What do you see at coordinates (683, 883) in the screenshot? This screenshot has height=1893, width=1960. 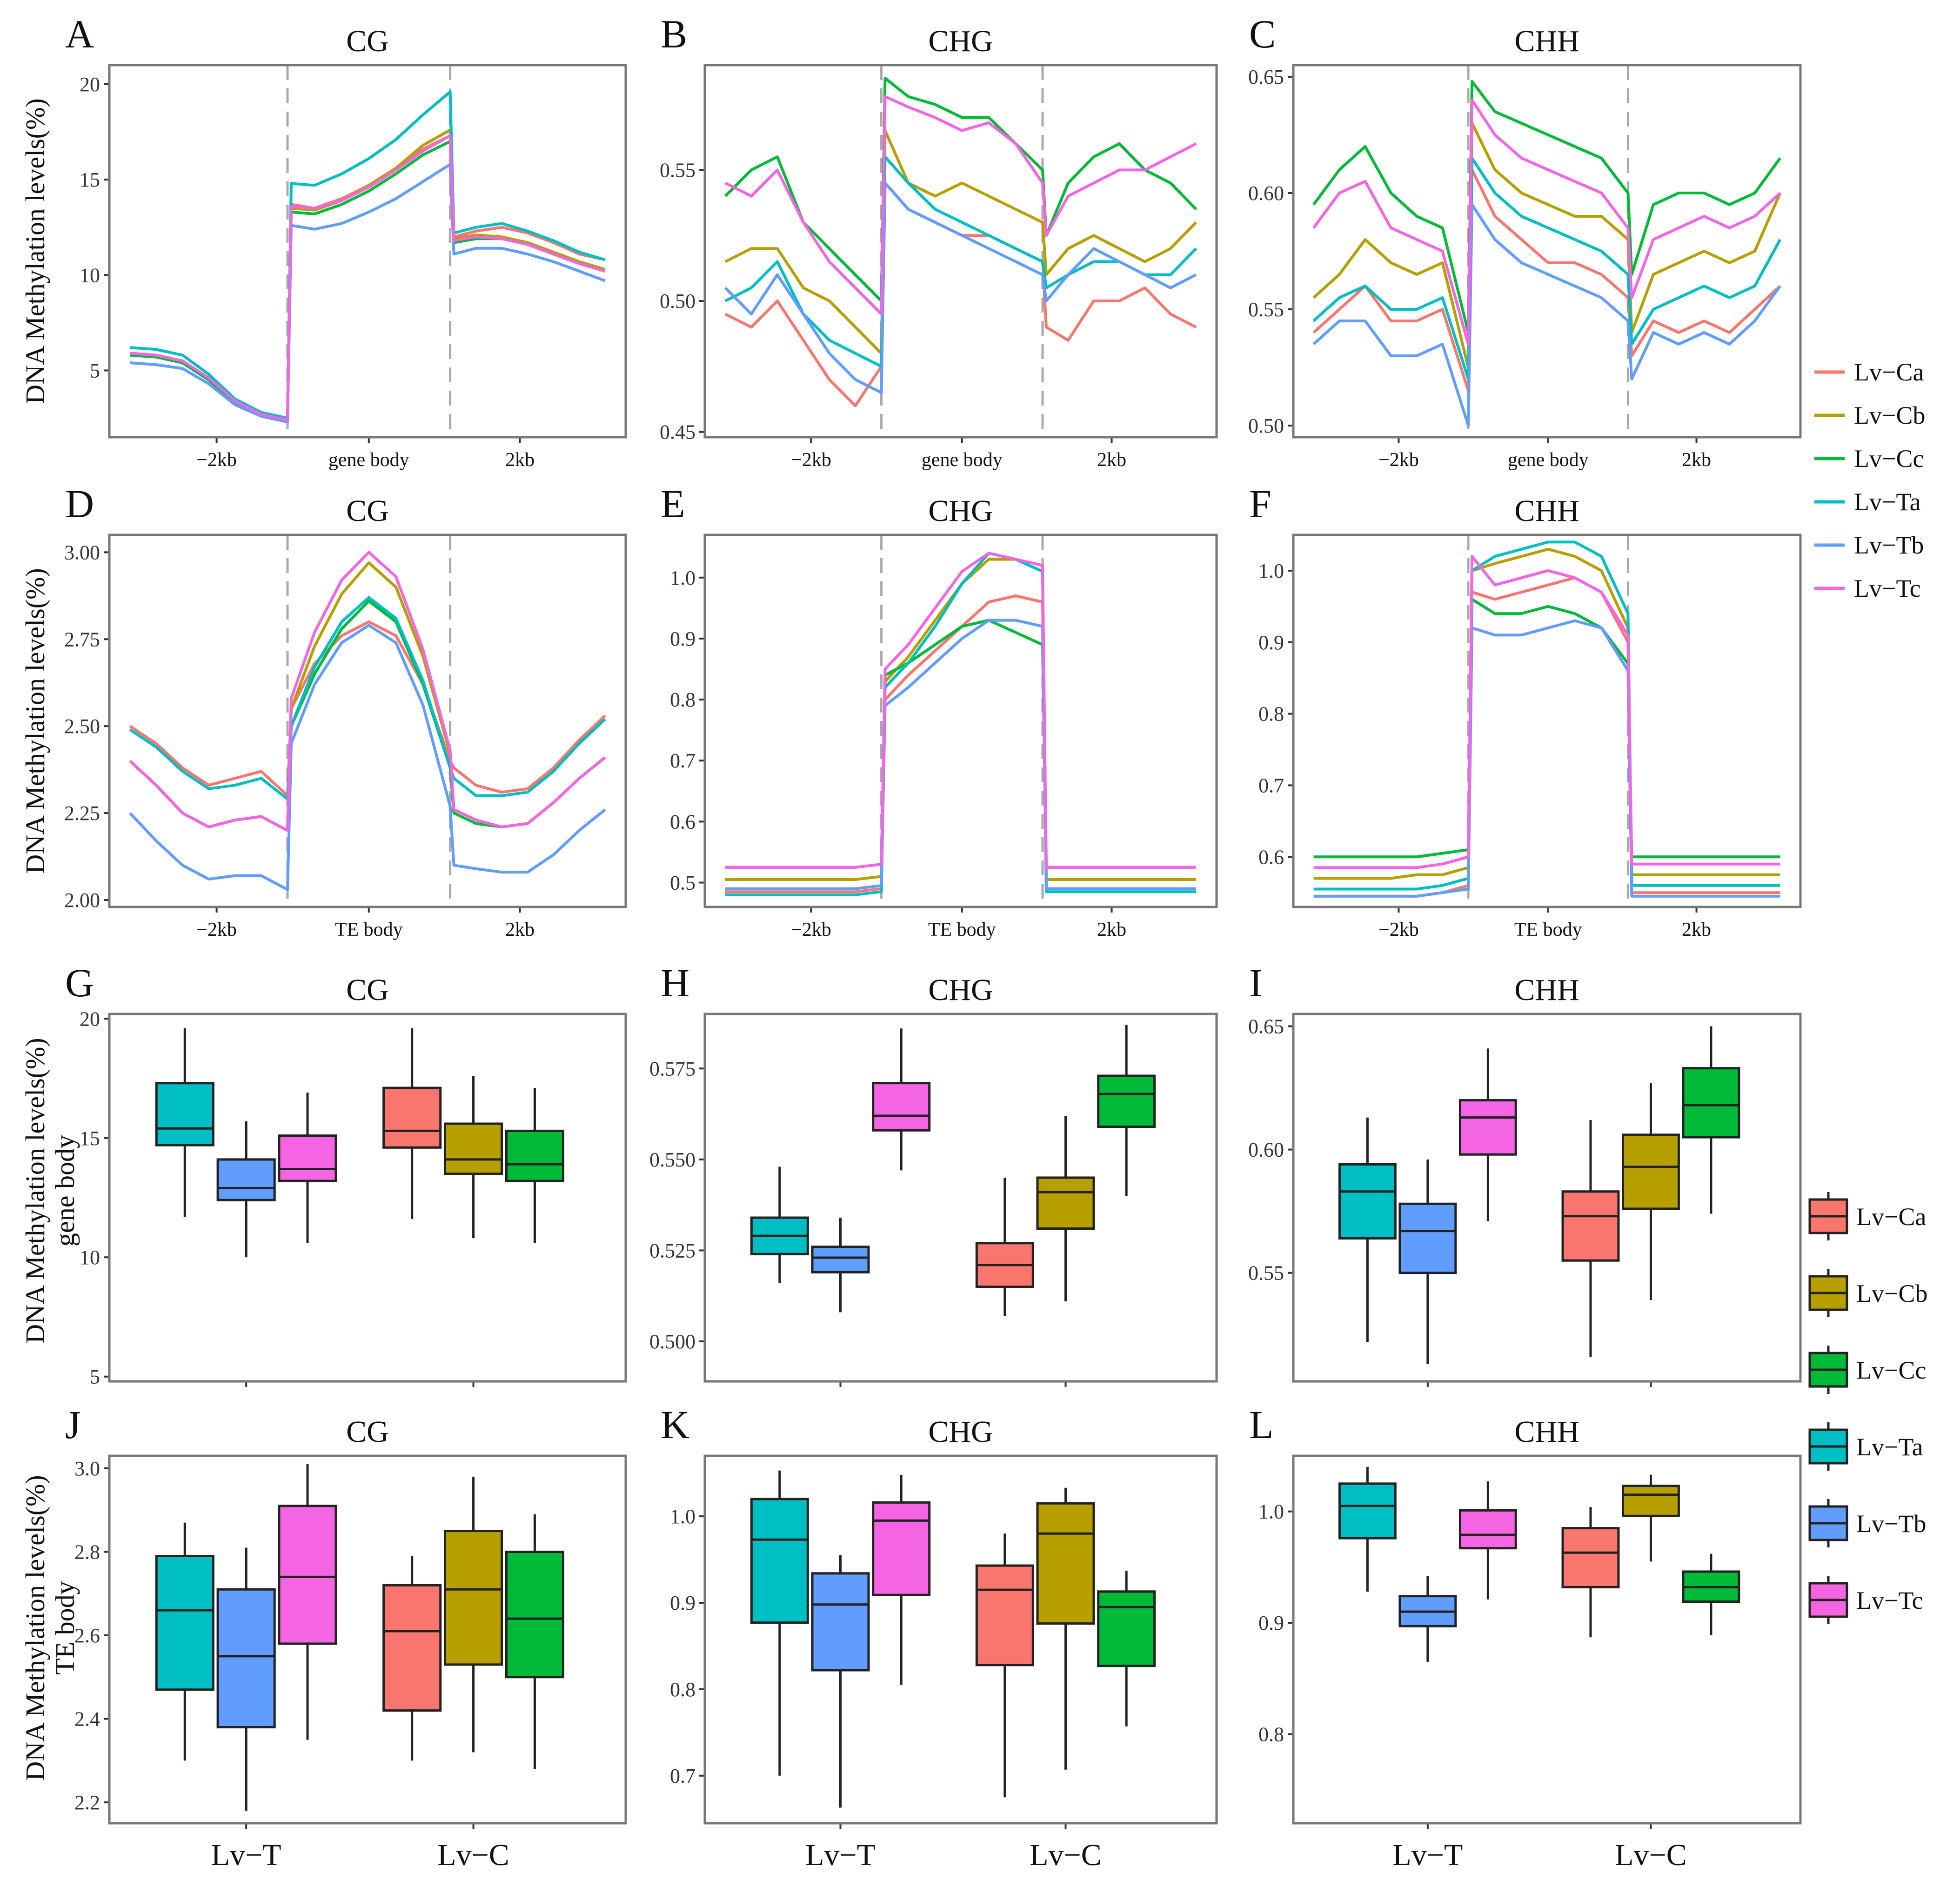 I see `ytick-label: 0.5` at bounding box center [683, 883].